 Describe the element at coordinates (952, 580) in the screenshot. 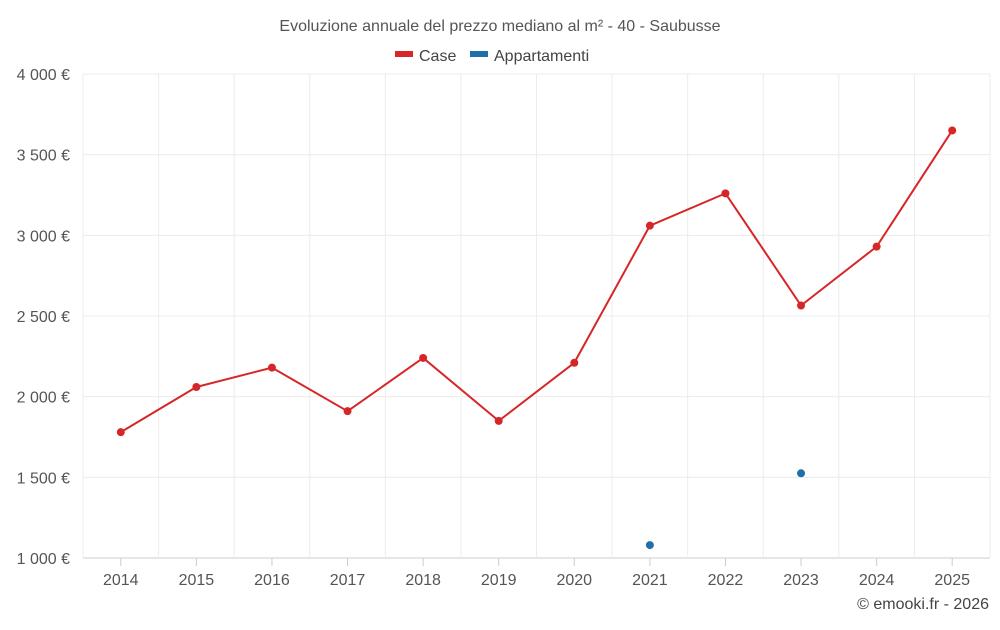

I see `x-tick-label: 2025` at that location.